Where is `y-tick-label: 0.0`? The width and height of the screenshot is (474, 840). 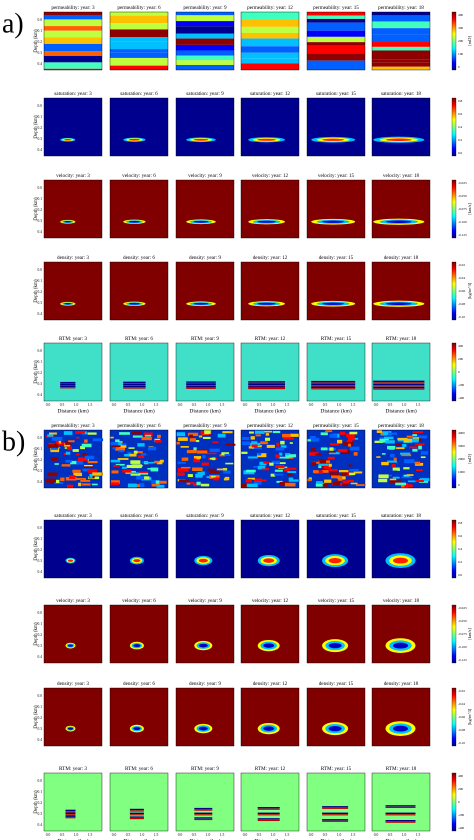
y-tick-label: 0.0 is located at coordinates (40, 781).